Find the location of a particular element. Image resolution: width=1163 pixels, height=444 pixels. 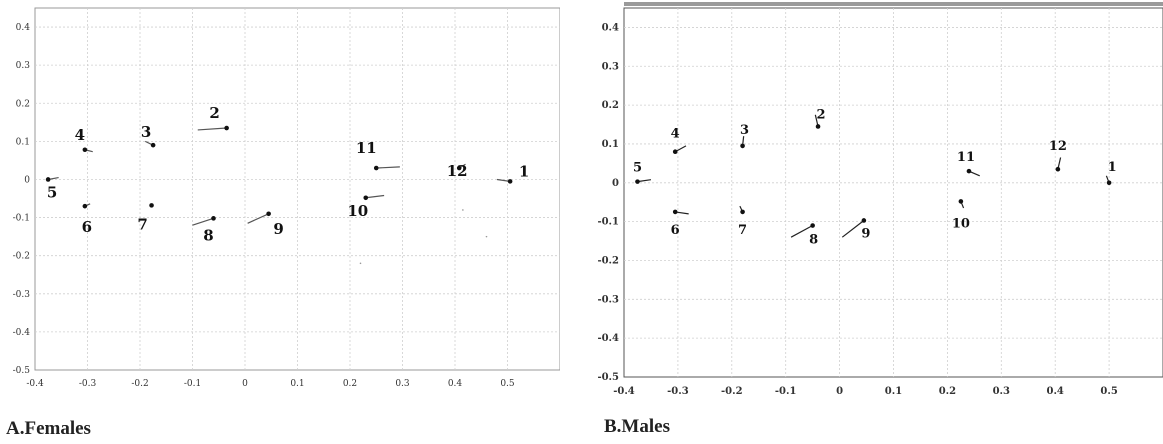

plot-top-bar is located at coordinates (893, 4).